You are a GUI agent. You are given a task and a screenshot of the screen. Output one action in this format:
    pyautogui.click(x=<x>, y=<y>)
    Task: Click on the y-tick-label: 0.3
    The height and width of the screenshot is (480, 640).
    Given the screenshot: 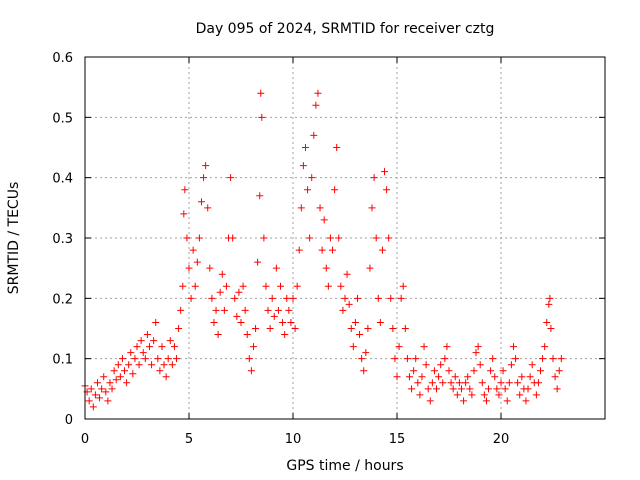 What is the action you would take?
    pyautogui.click(x=62, y=239)
    